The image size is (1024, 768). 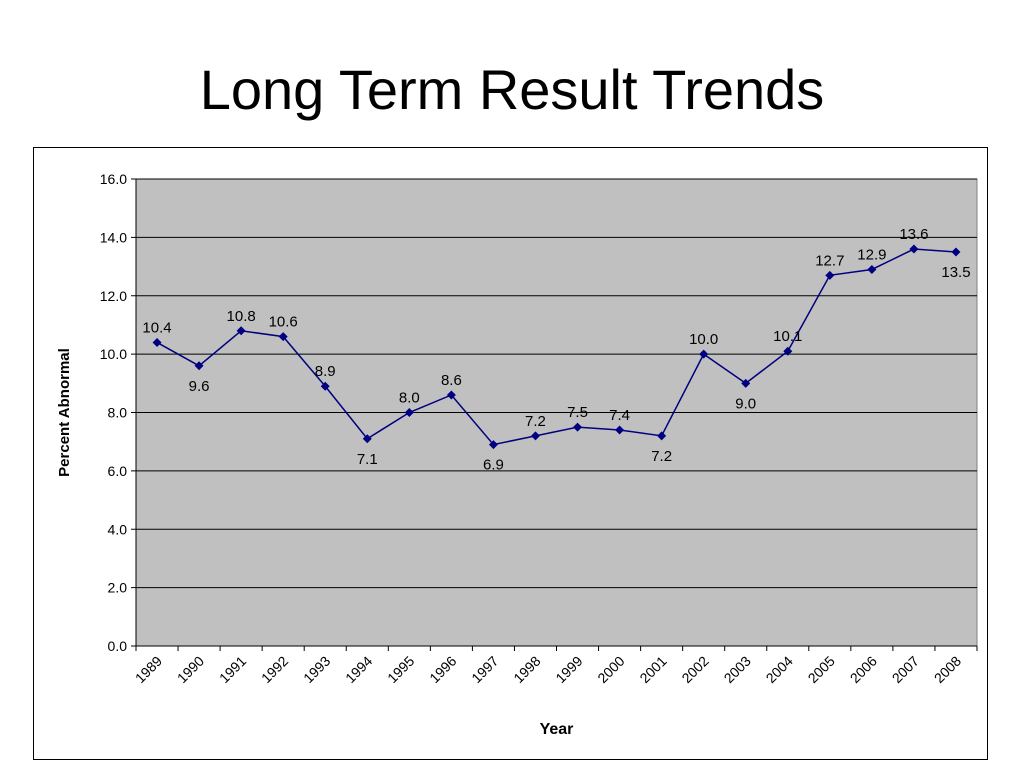 What do you see at coordinates (947, 669) in the screenshot?
I see `x-tick-label: 2008` at bounding box center [947, 669].